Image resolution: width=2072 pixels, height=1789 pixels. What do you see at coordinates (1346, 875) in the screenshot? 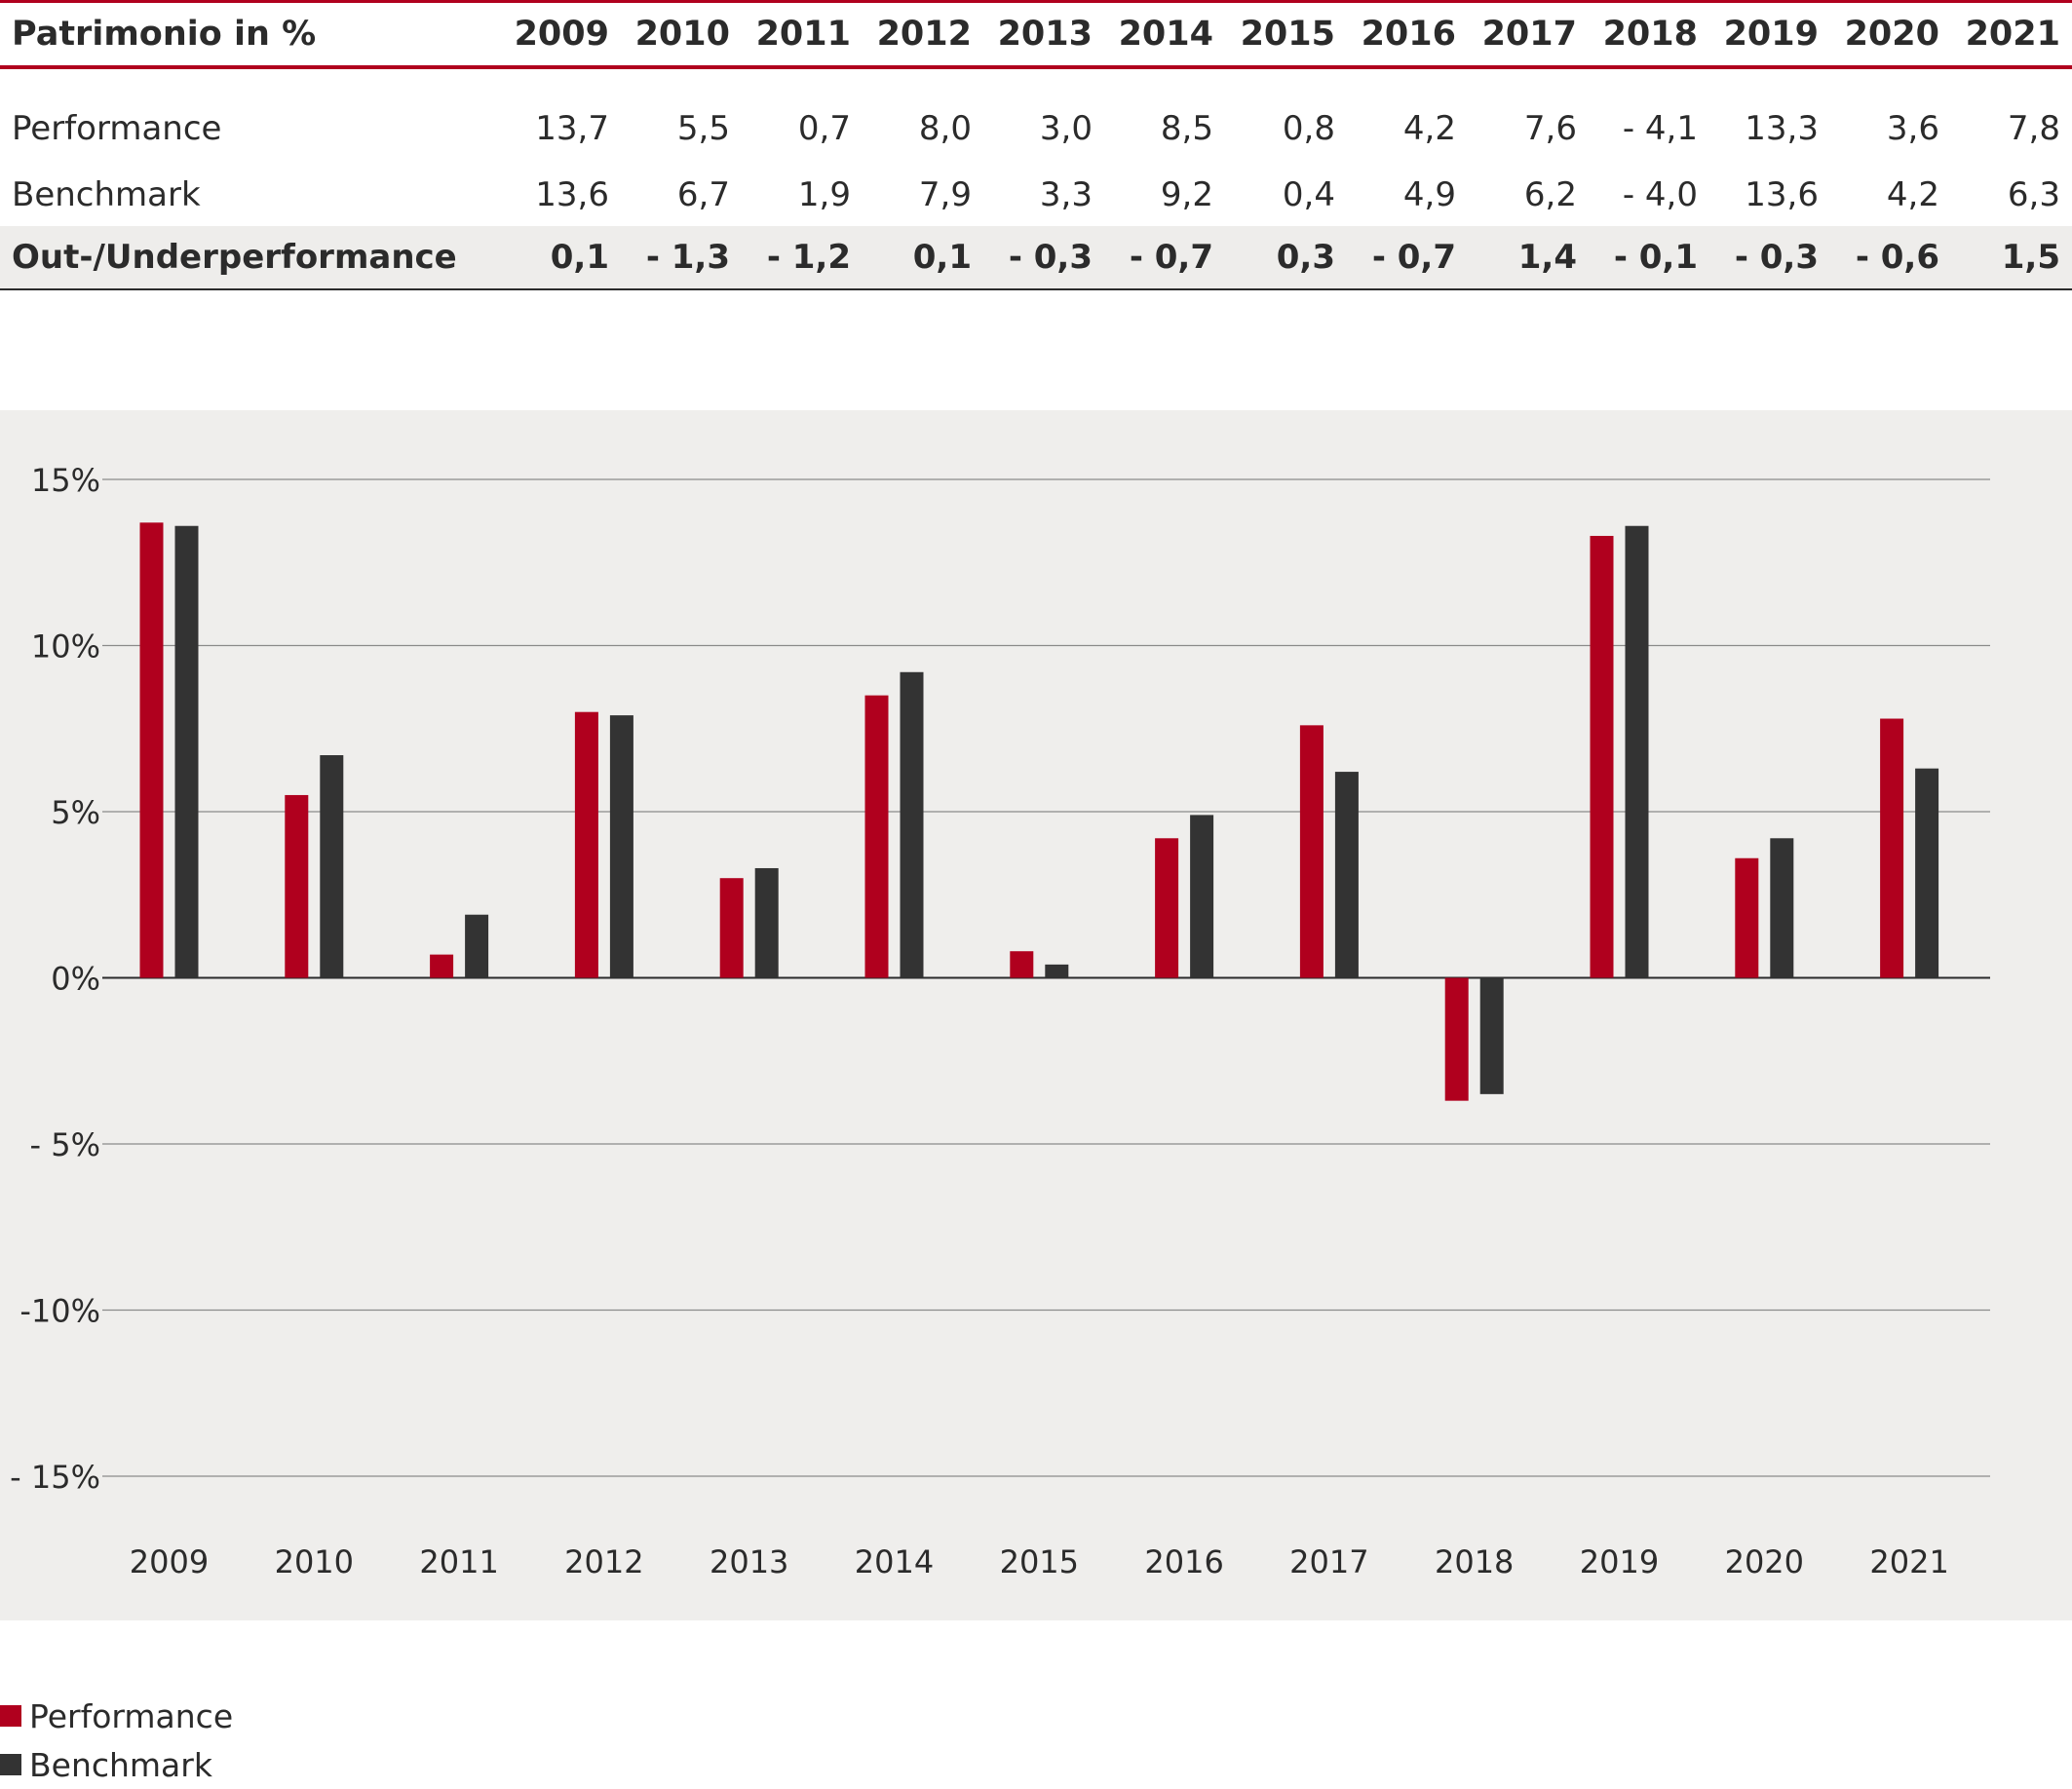
I see `bar-benchmark-2017` at bounding box center [1346, 875].